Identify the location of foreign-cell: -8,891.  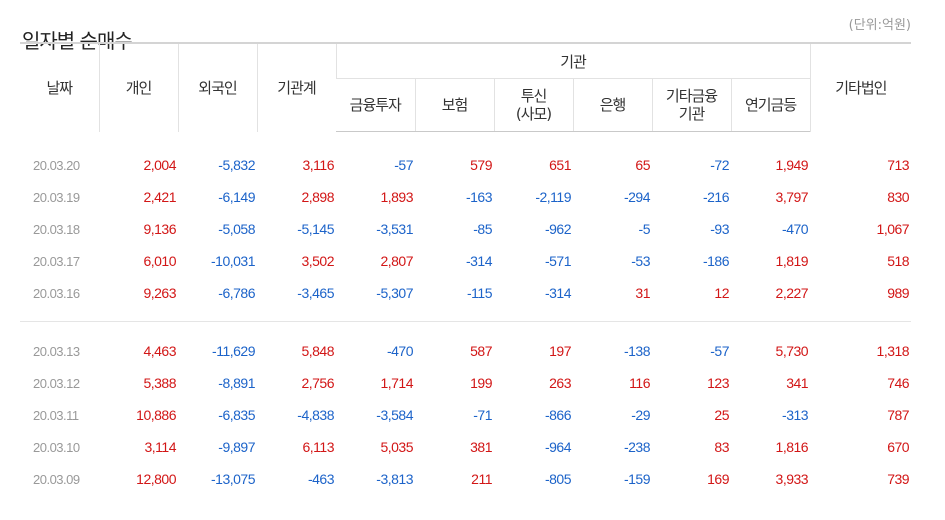
(236, 383).